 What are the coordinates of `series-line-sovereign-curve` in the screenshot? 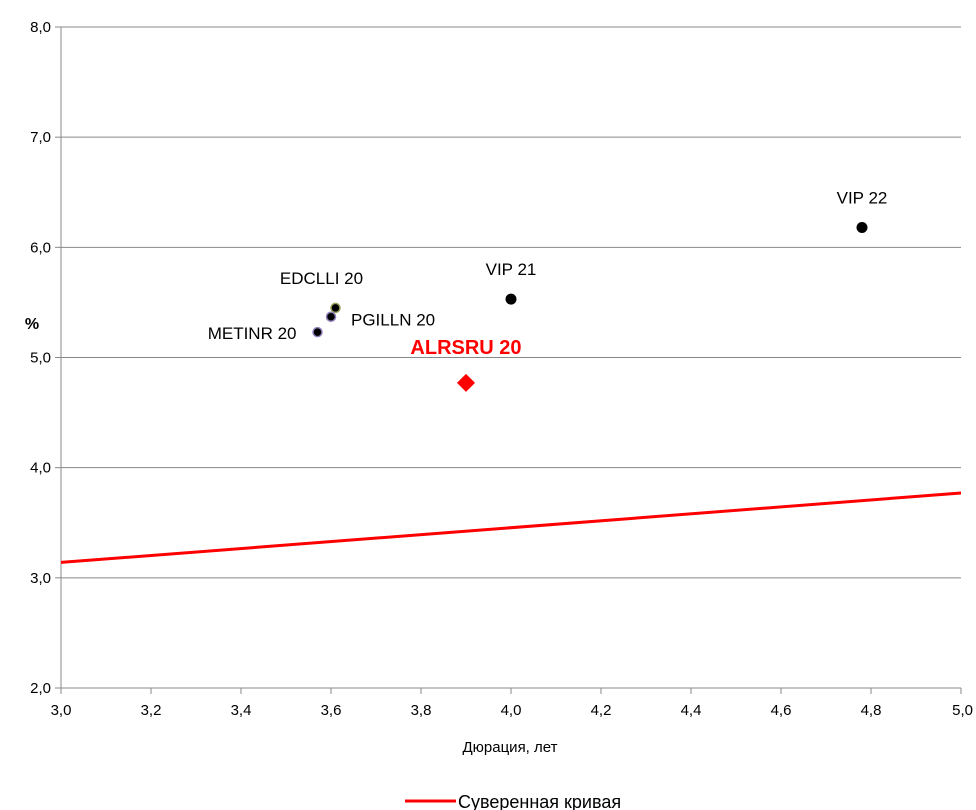 It's located at (511, 527).